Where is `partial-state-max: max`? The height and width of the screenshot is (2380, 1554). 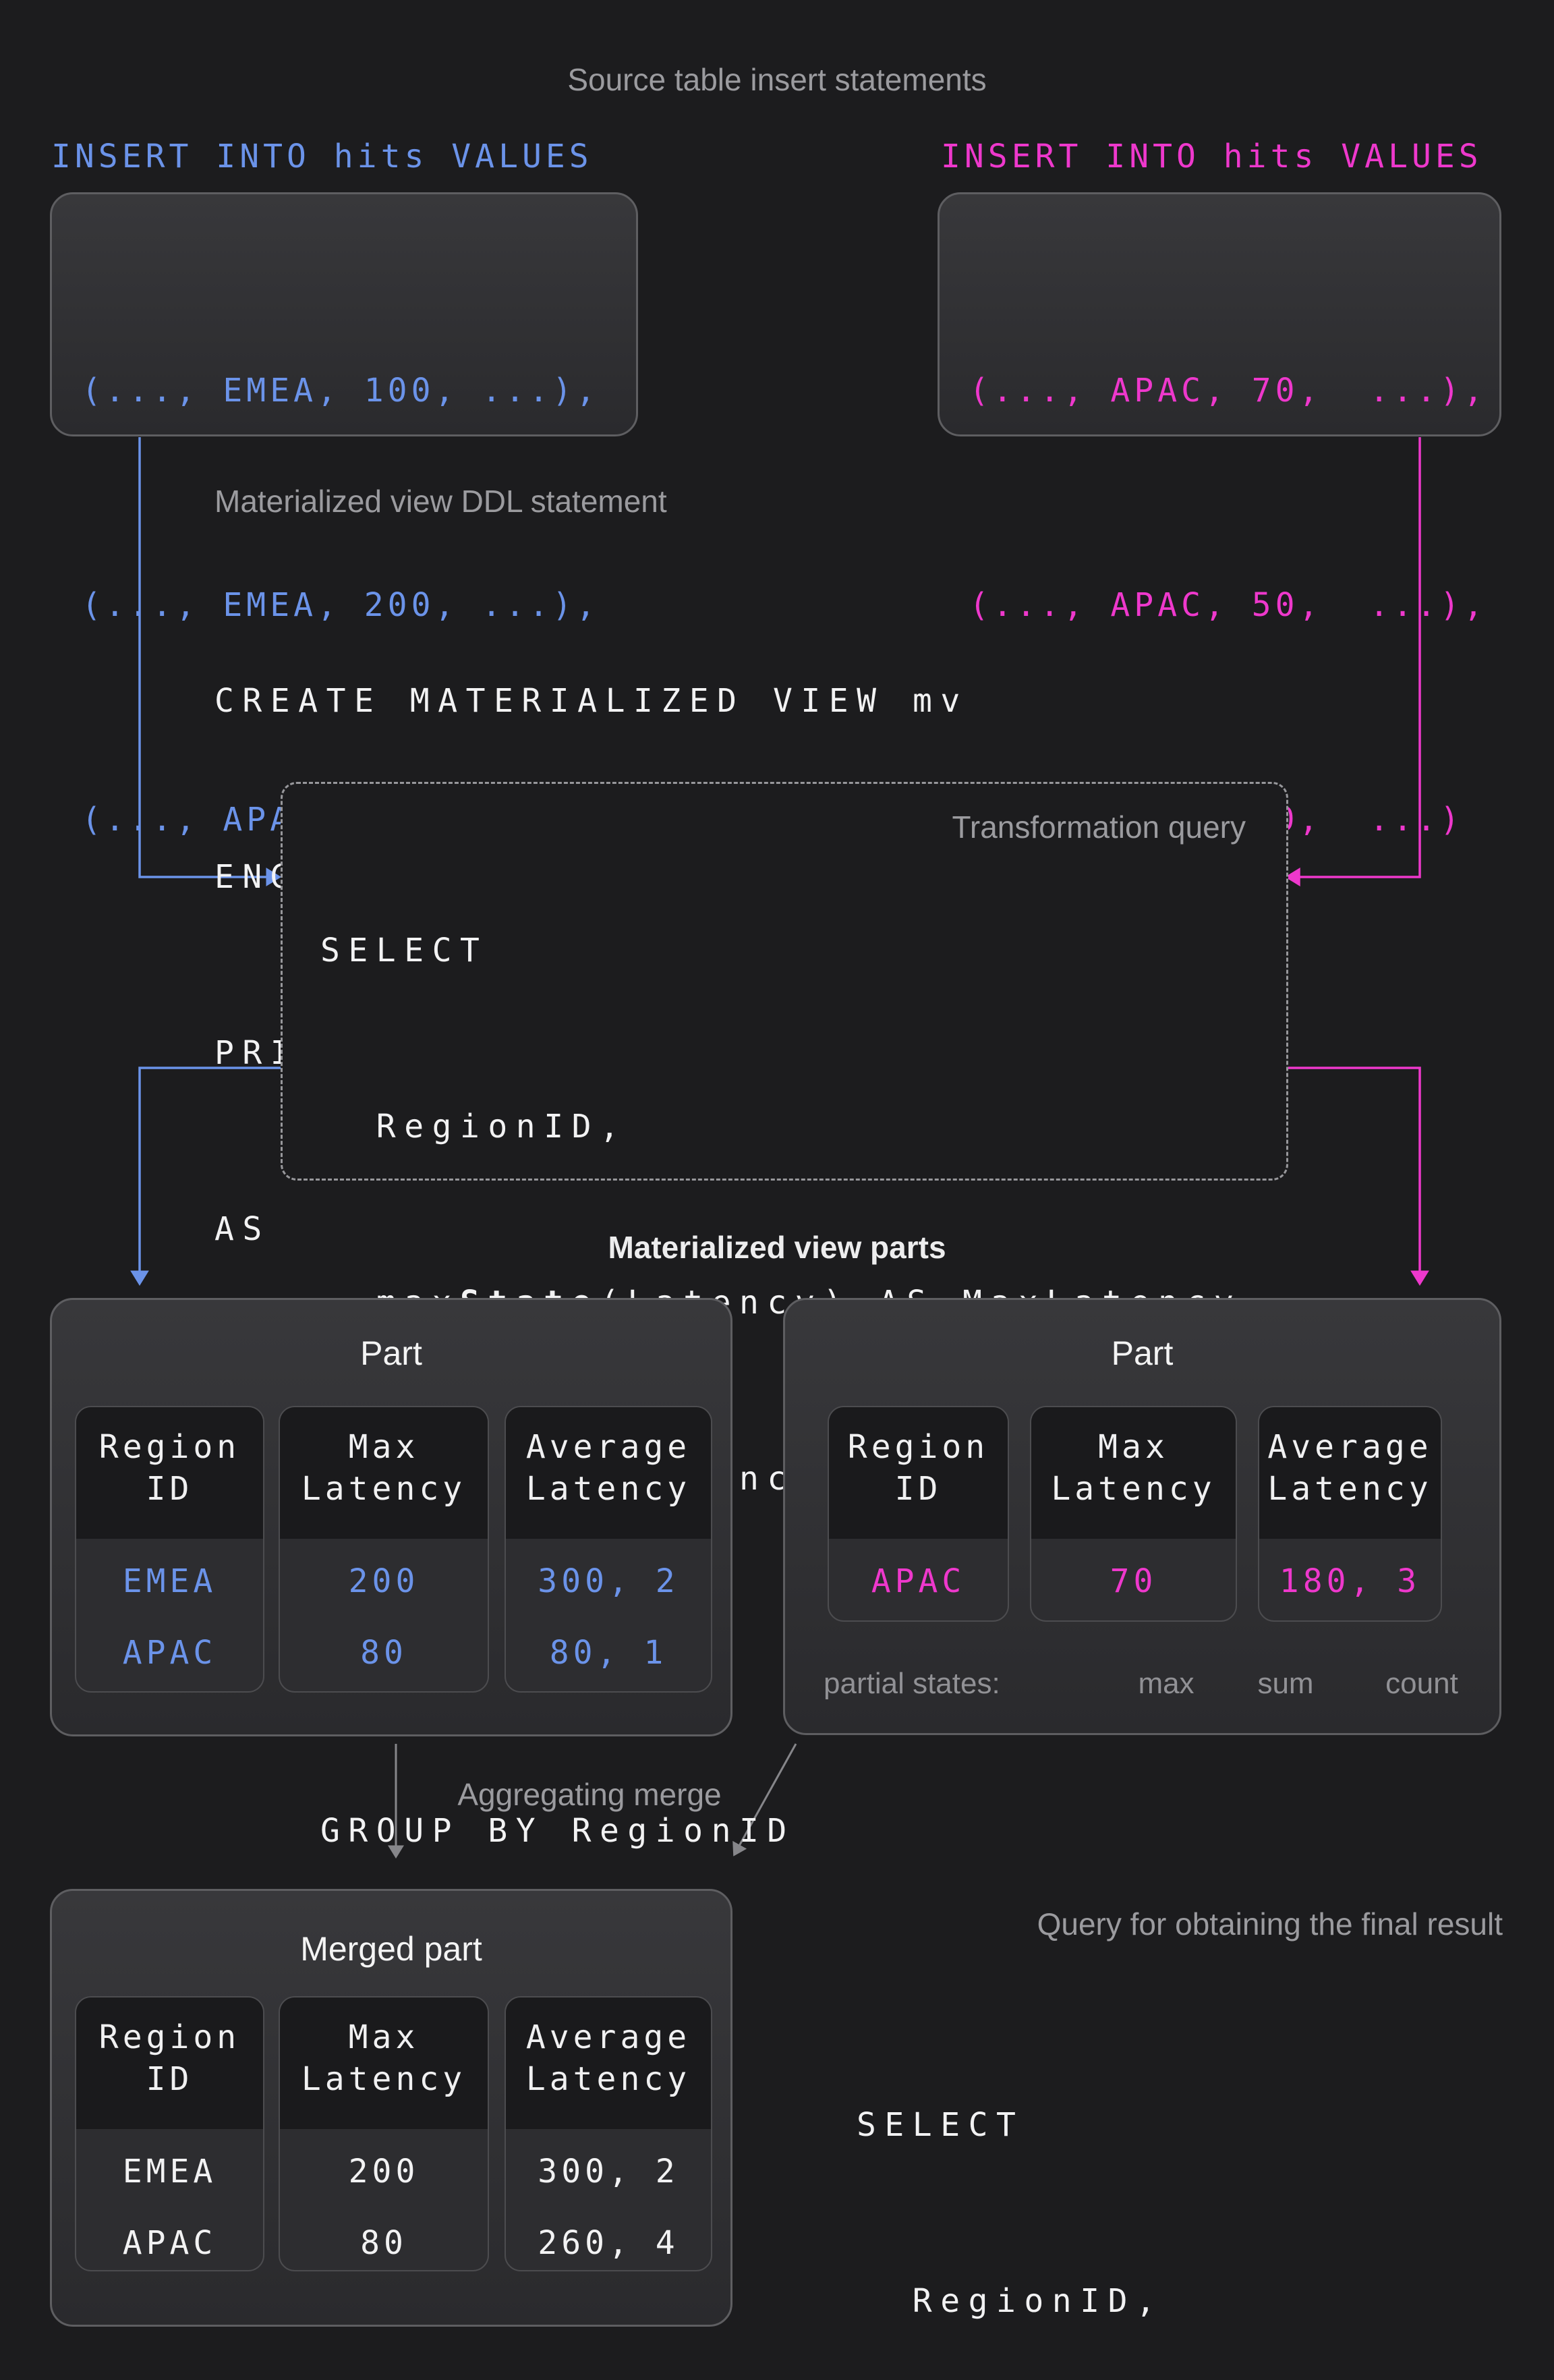
partial-state-max: max is located at coordinates (1166, 1683).